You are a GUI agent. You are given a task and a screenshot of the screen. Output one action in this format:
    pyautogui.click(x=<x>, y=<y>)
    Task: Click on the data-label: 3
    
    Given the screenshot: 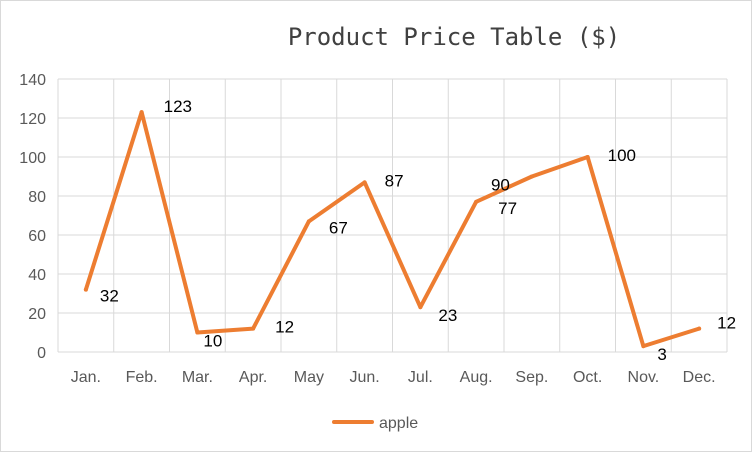 What is the action you would take?
    pyautogui.click(x=661, y=354)
    